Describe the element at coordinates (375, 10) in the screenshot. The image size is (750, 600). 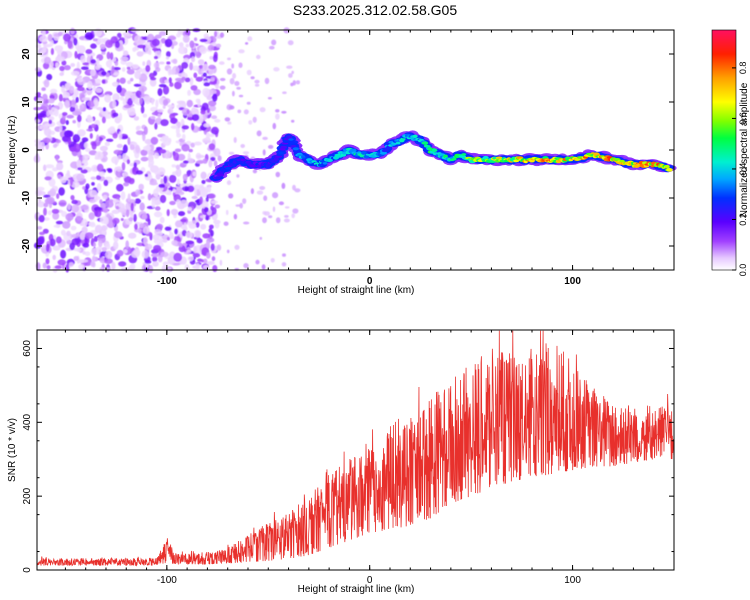
I see `chart-title: S233.2025.312.02.58.G05` at that location.